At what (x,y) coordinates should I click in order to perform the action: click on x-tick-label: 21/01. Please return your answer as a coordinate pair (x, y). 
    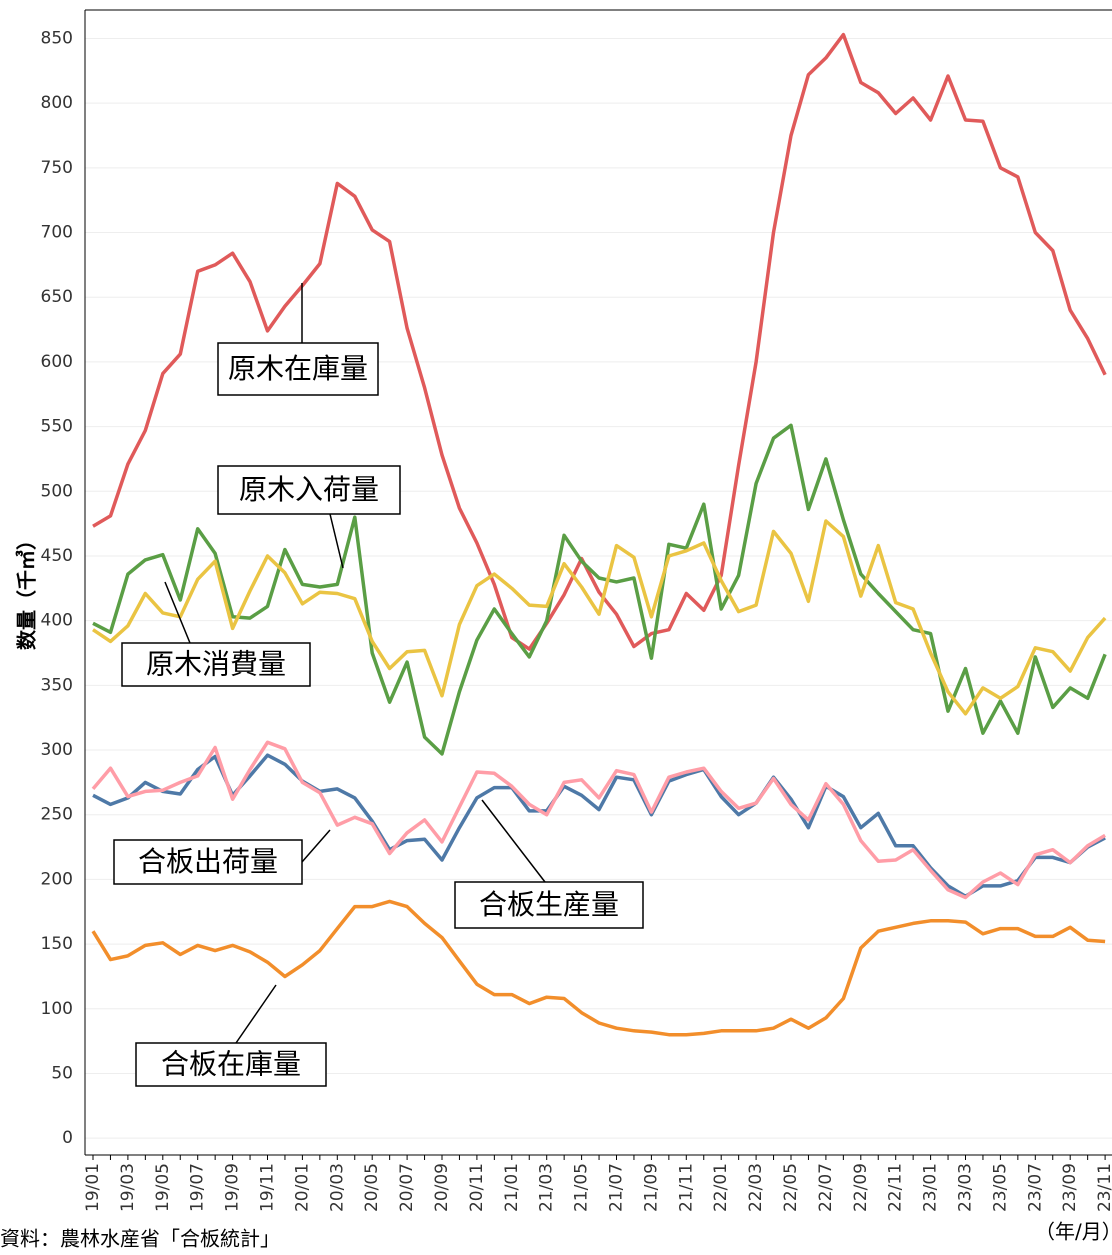
    Looking at the image, I should click on (512, 1187).